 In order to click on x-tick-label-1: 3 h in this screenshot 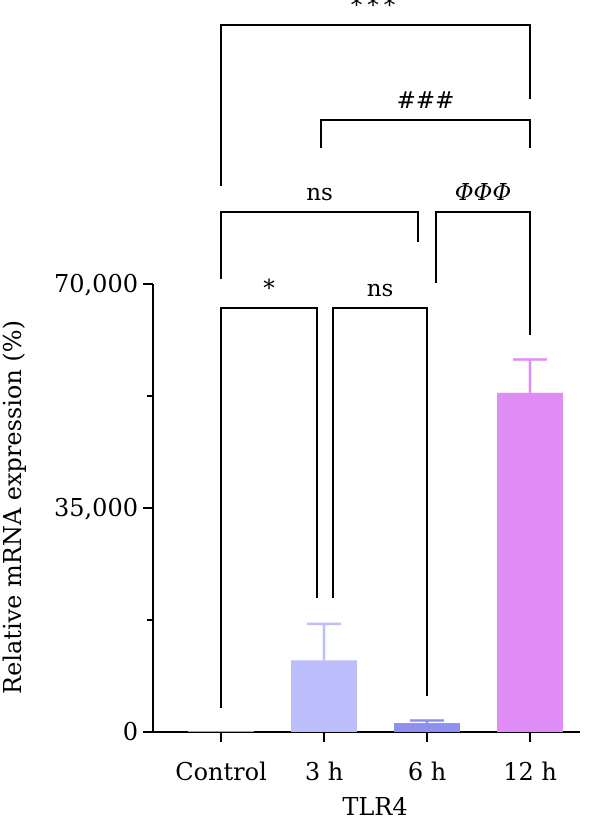, I will do `click(324, 772)`.